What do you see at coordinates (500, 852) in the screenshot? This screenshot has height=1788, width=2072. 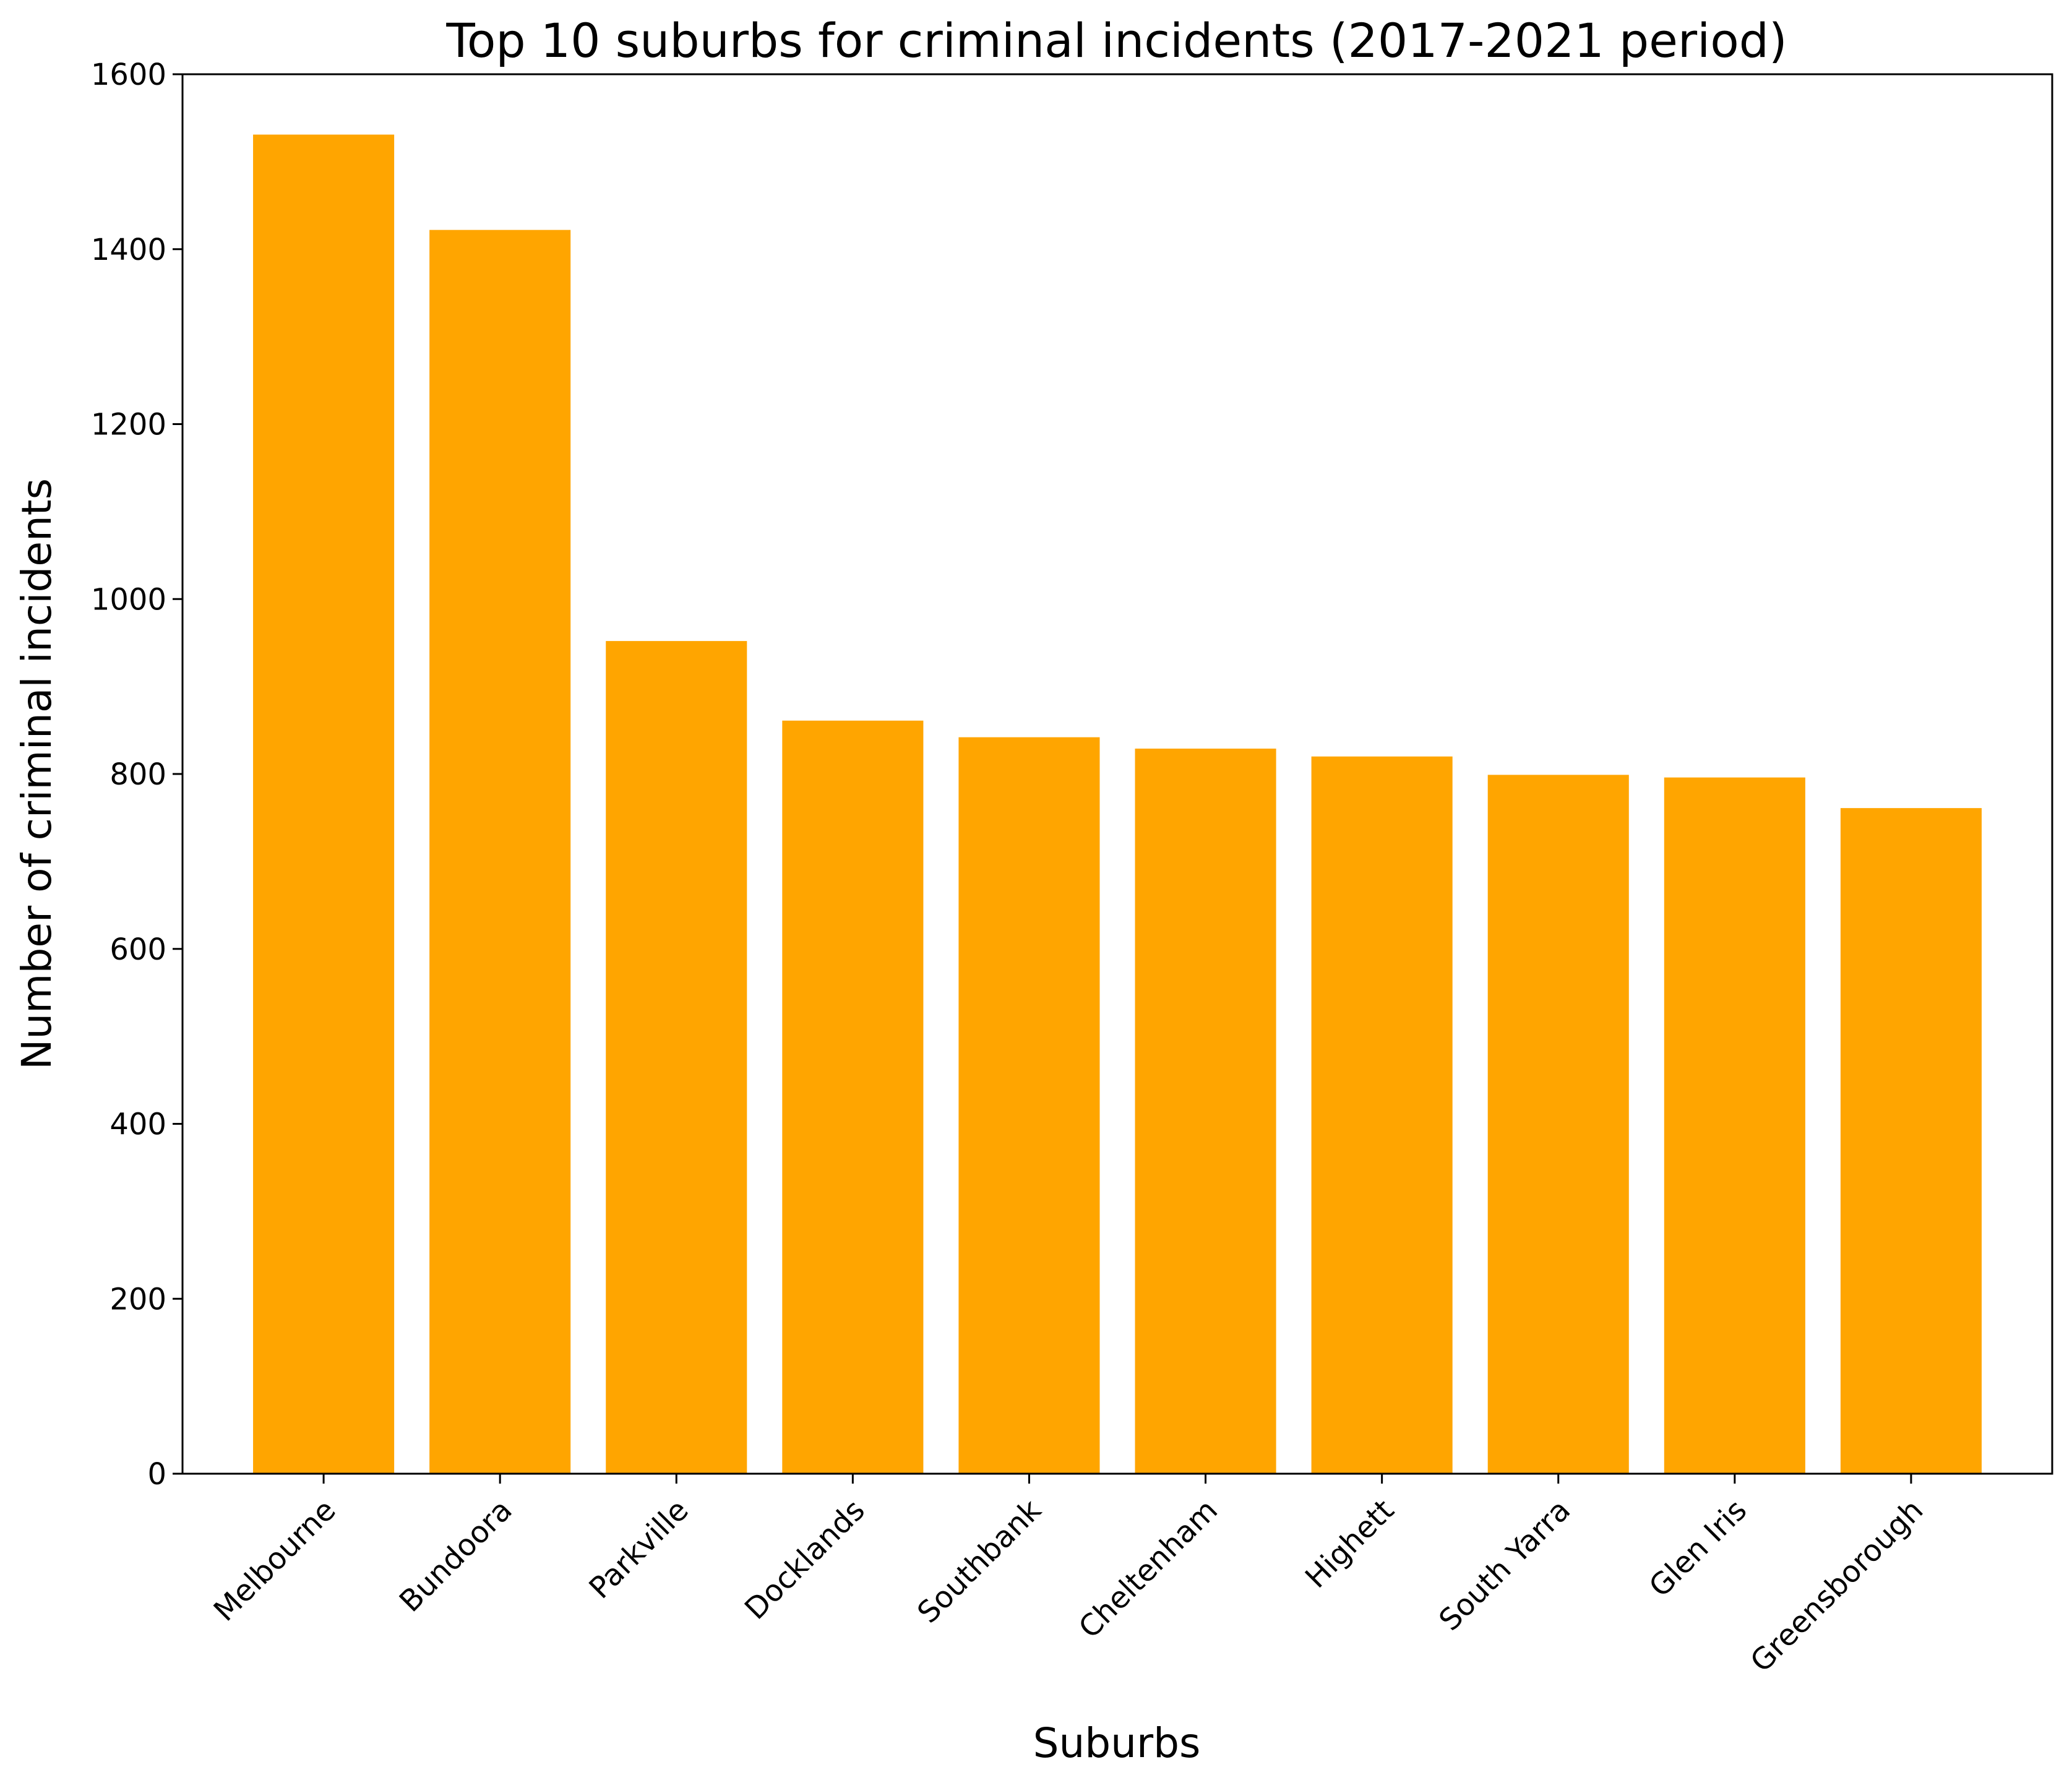 I see `bar-bundoora` at bounding box center [500, 852].